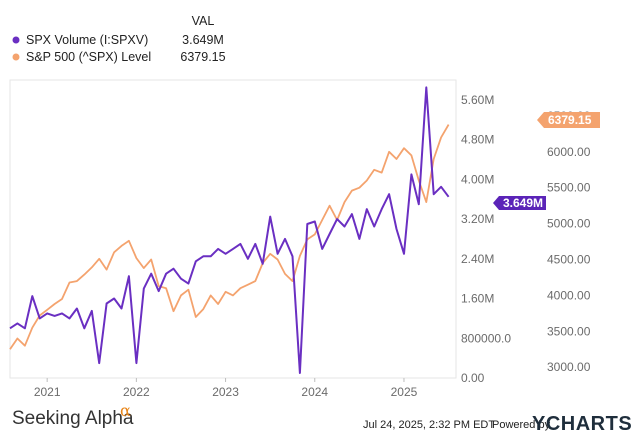 This screenshot has width=635, height=439. I want to click on volume-last-value-badge: 3.649M, so click(519, 203).